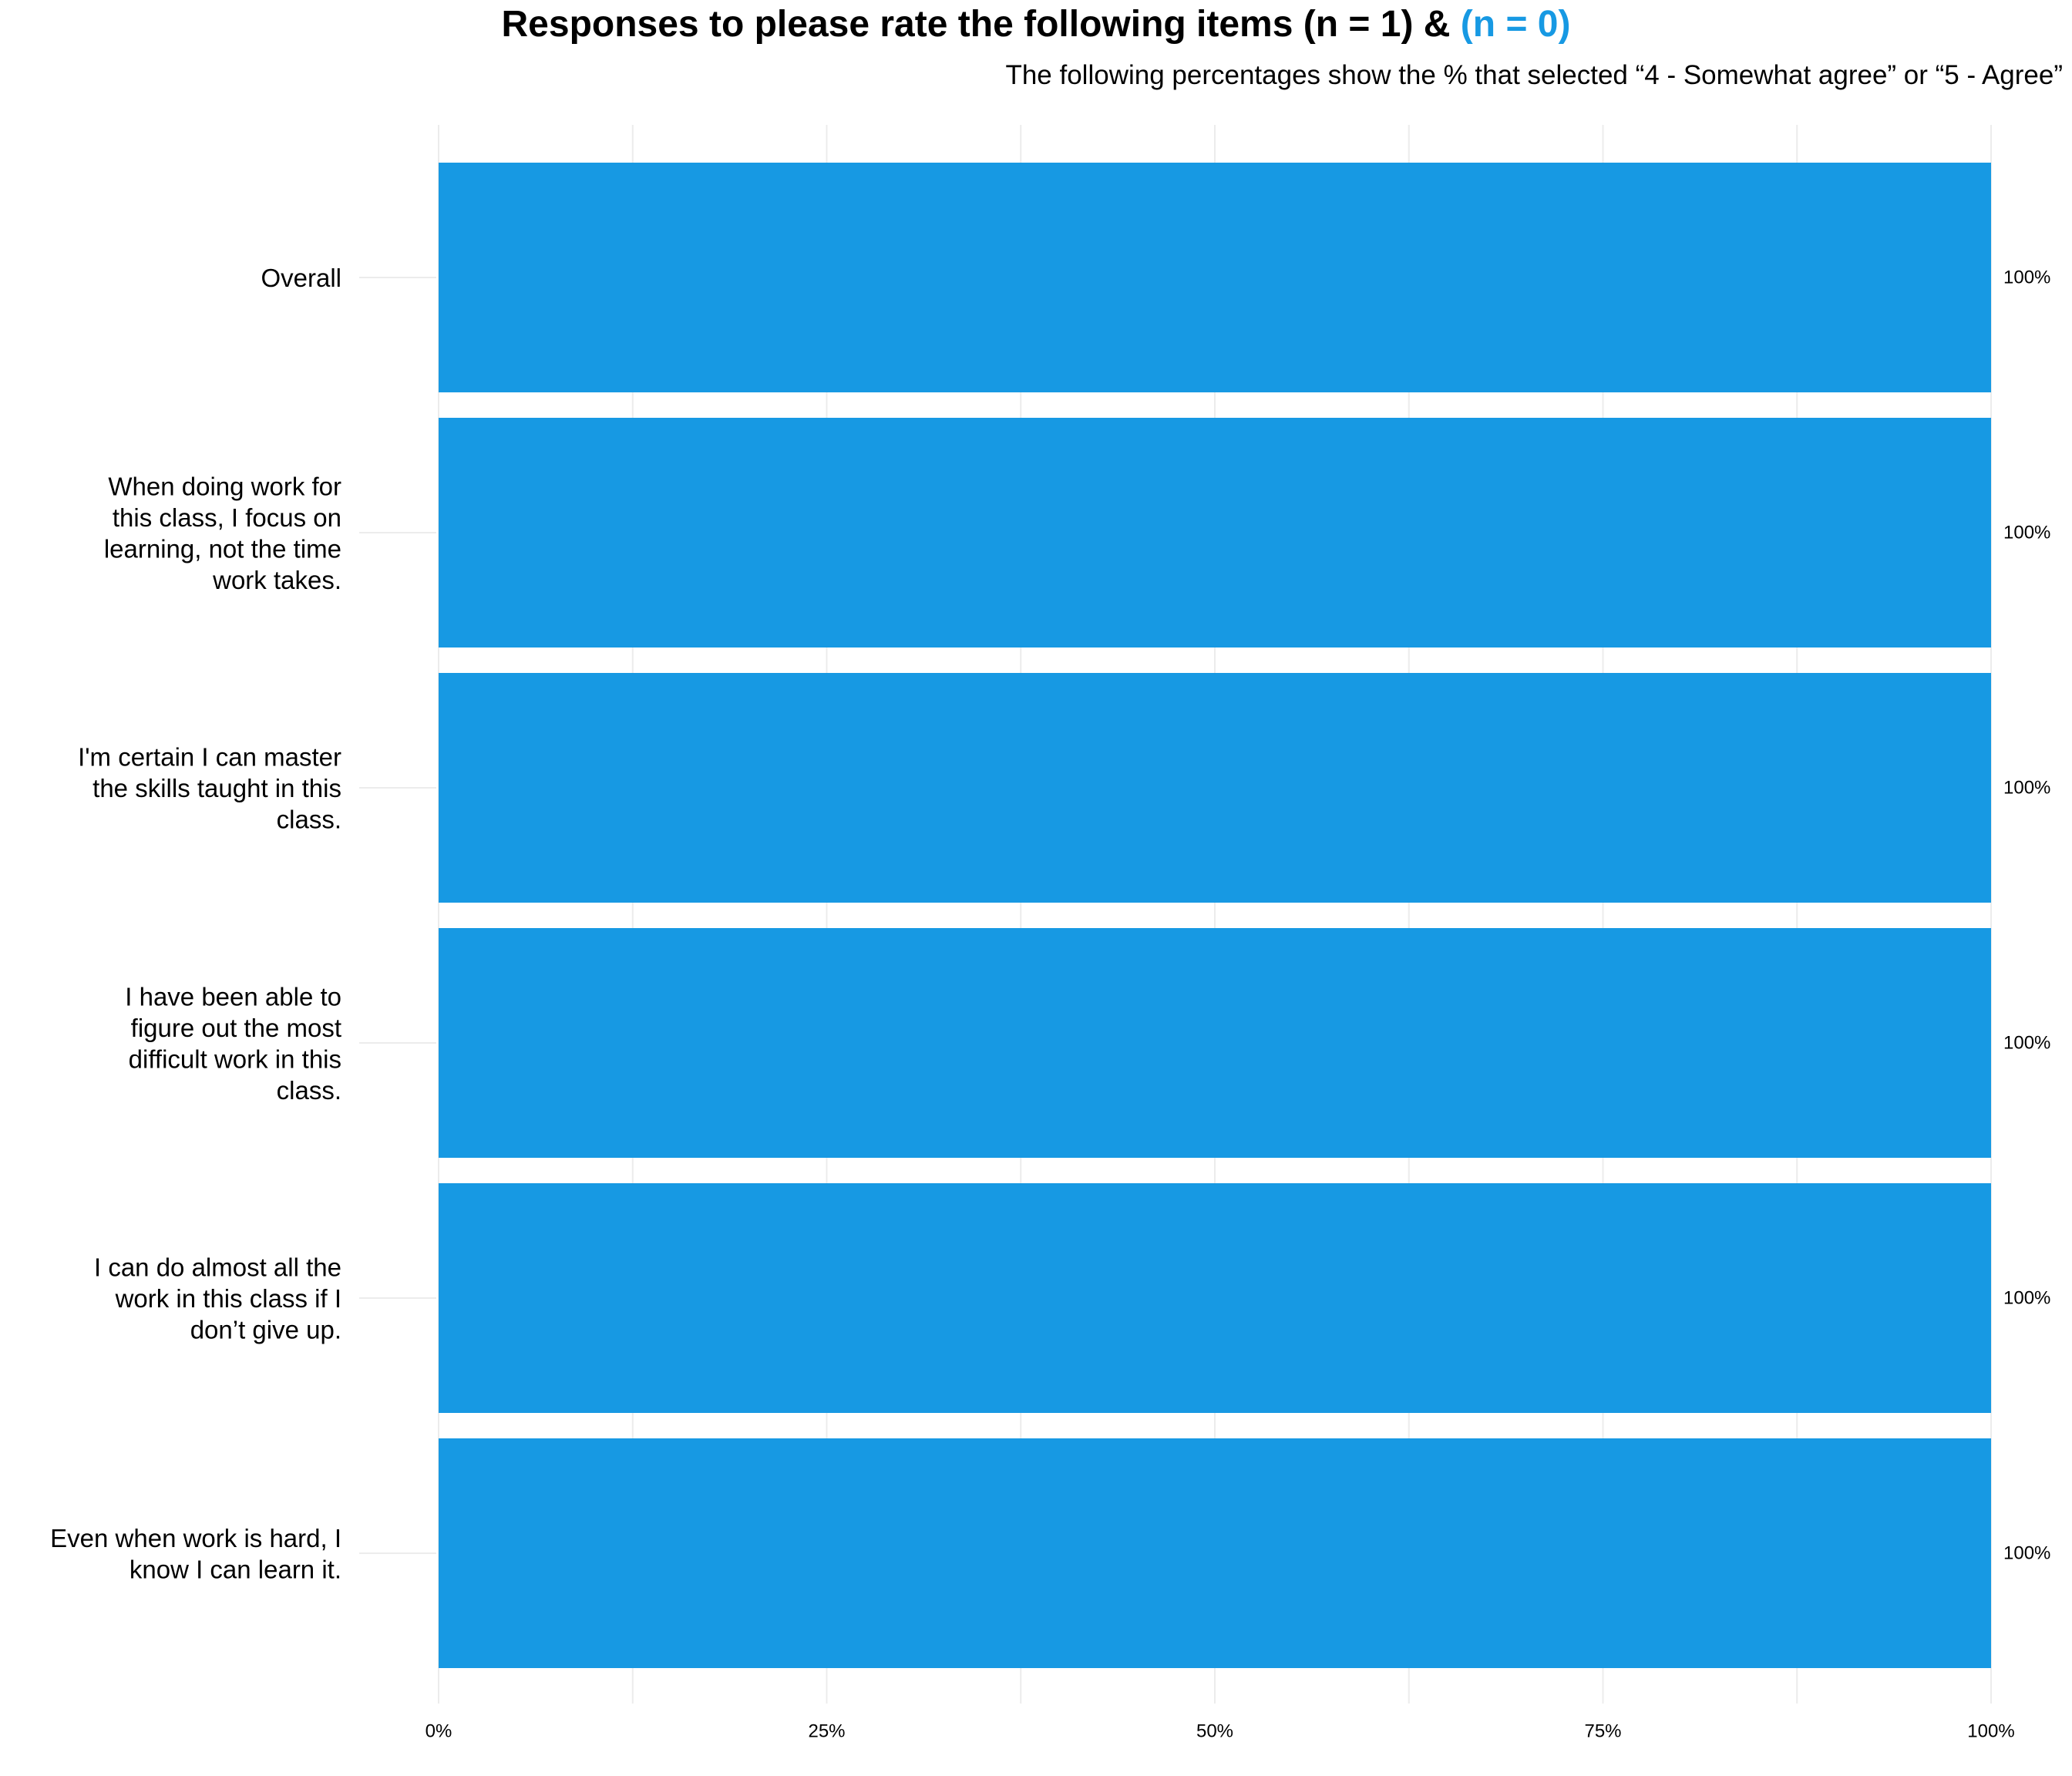 The height and width of the screenshot is (1776, 2072). I want to click on value-labels: 100% 100% 100% 100% 100% 100%, so click(2026, 916).